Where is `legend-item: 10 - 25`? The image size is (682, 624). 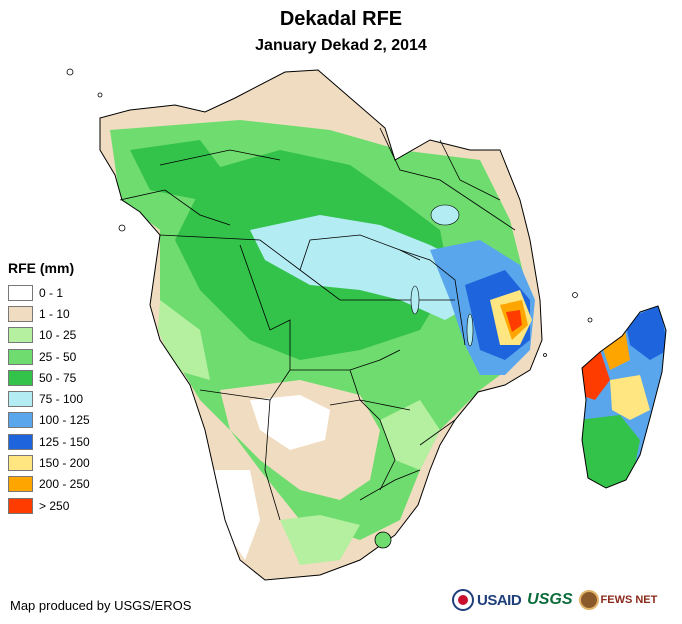 legend-item: 10 - 25 is located at coordinates (49, 335).